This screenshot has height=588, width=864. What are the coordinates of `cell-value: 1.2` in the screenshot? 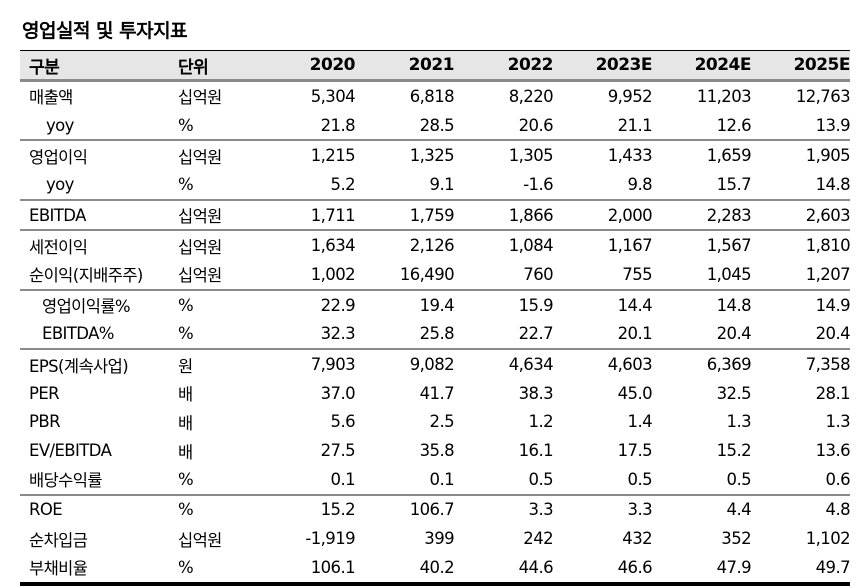 It's located at (541, 422).